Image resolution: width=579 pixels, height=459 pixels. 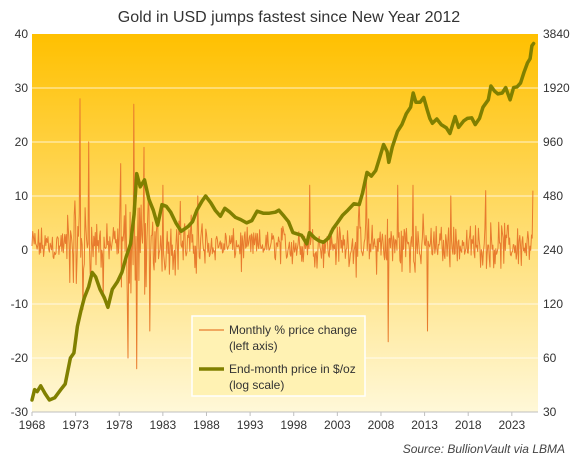 What do you see at coordinates (163, 425) in the screenshot?
I see `x-tick-label: 1983` at bounding box center [163, 425].